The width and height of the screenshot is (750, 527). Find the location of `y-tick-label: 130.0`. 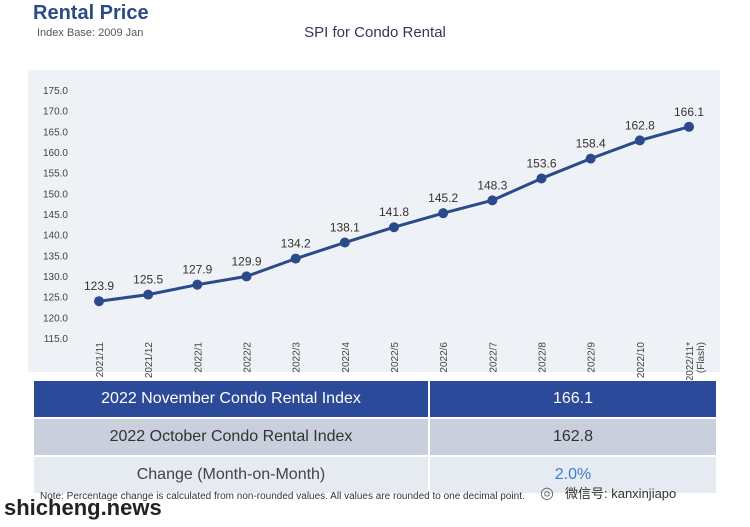

y-tick-label: 130.0 is located at coordinates (55, 277).